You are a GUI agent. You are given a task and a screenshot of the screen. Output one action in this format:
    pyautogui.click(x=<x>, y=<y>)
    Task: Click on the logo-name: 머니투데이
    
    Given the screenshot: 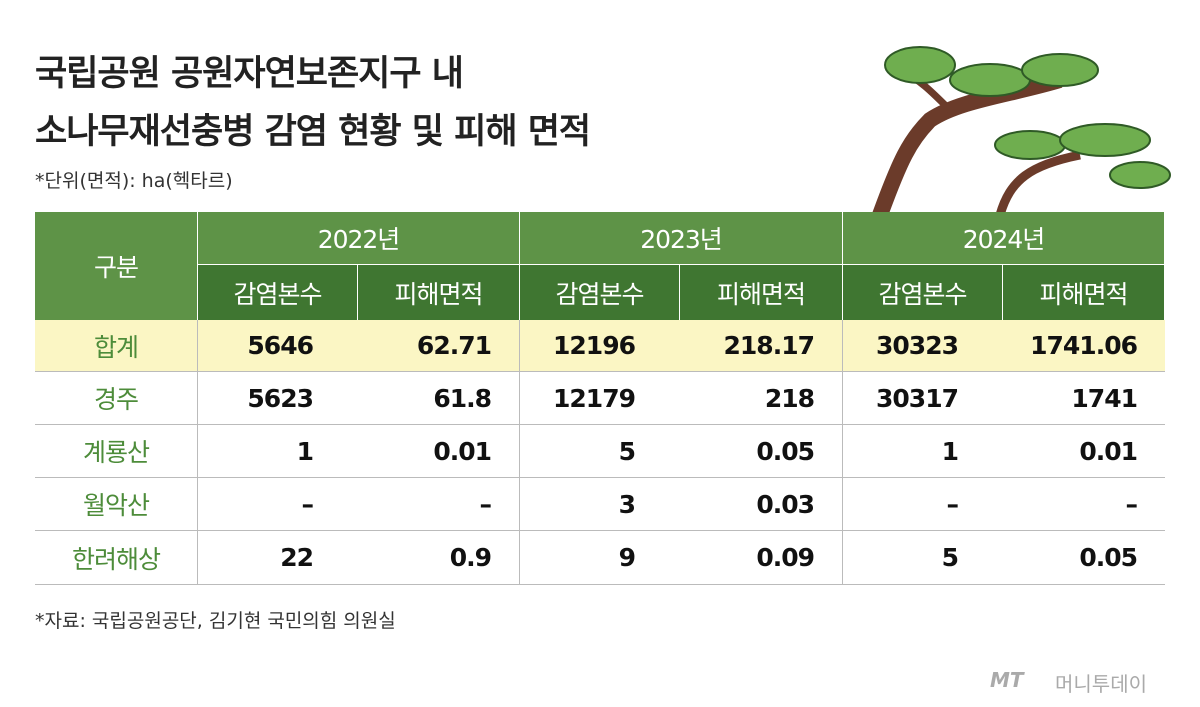 What is the action you would take?
    pyautogui.click(x=1101, y=684)
    